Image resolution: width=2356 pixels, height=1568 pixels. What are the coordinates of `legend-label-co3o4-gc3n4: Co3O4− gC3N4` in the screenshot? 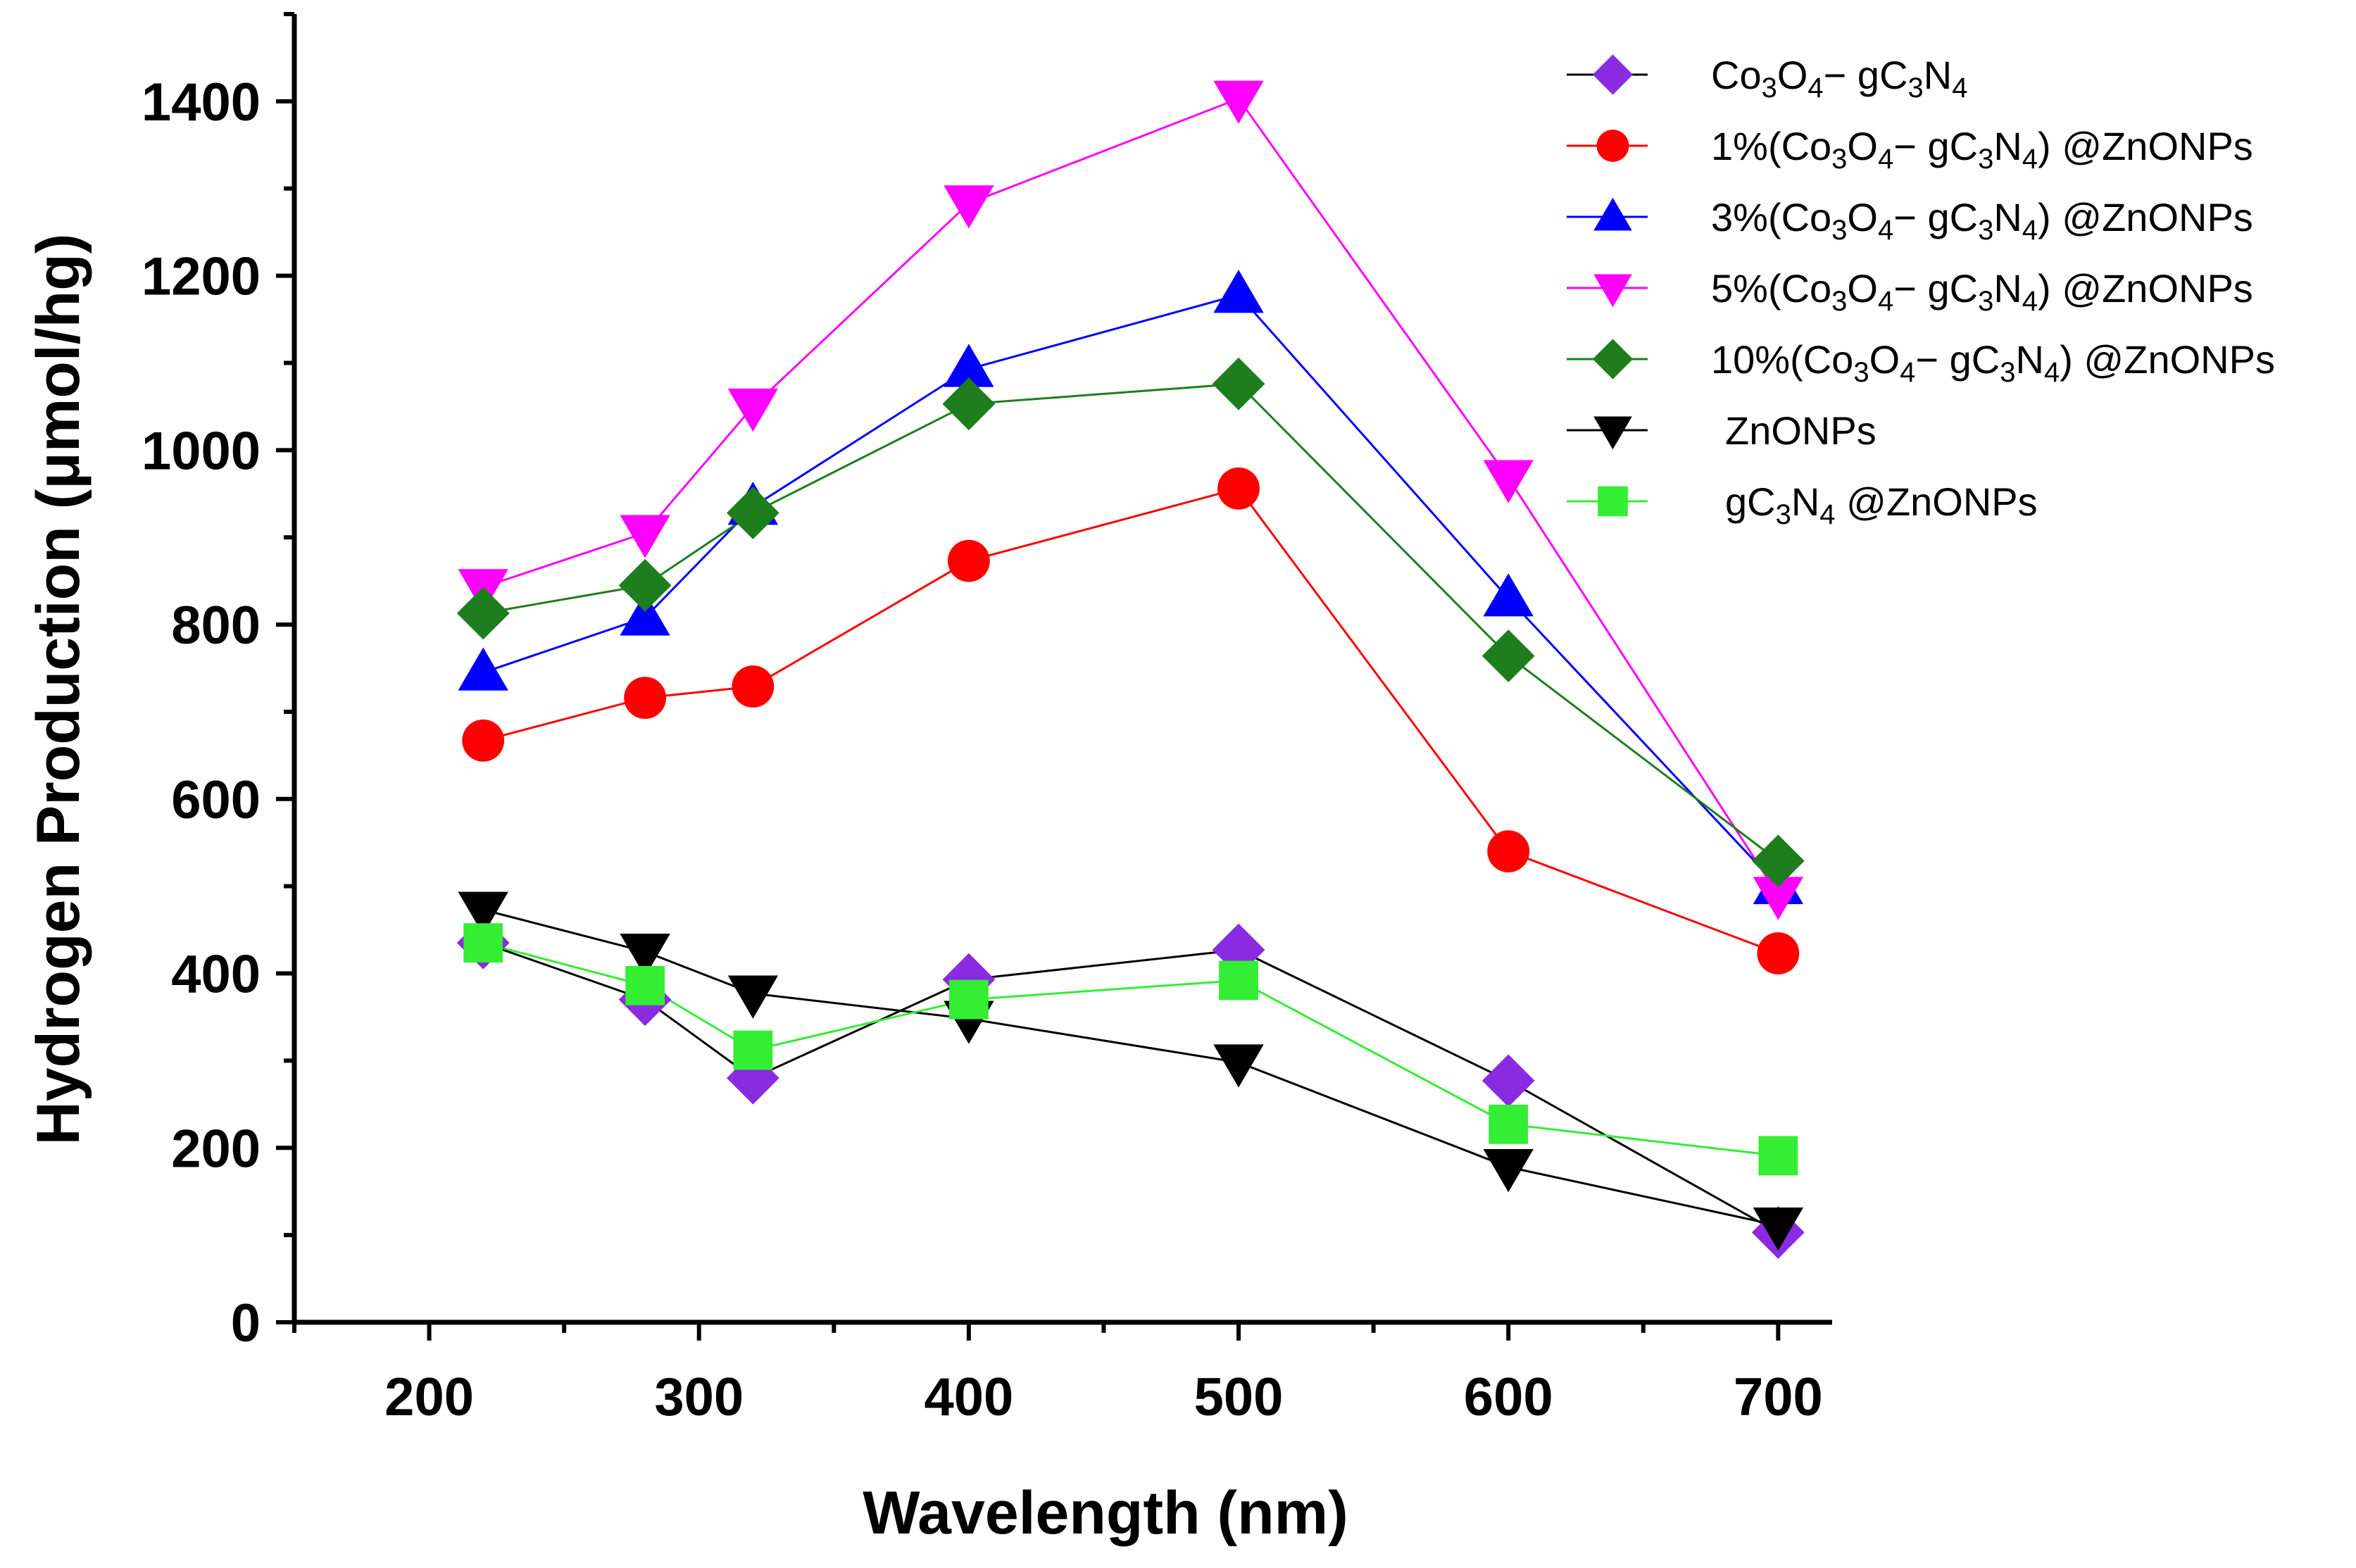 It's located at (1839, 78).